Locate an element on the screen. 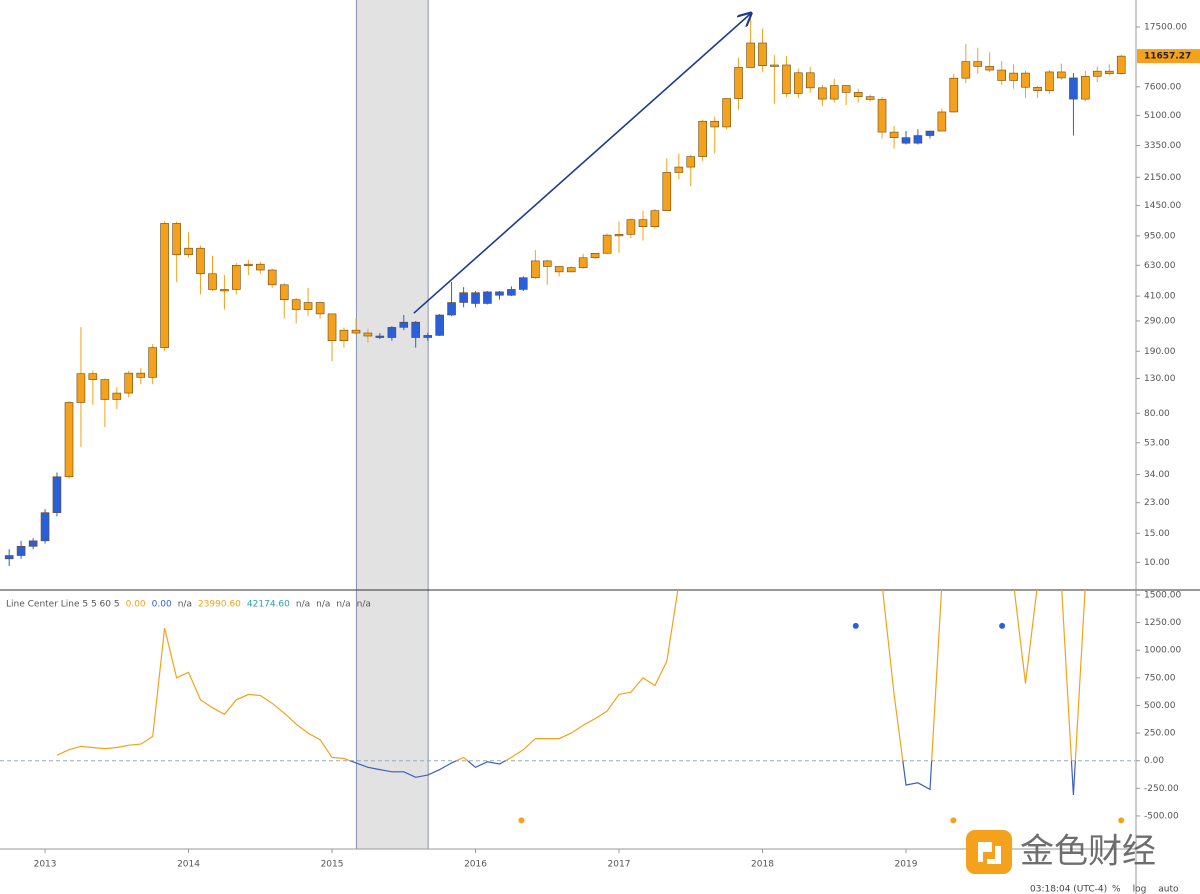 The image size is (1200, 894). x-tick-label: 2013 is located at coordinates (45, 865).